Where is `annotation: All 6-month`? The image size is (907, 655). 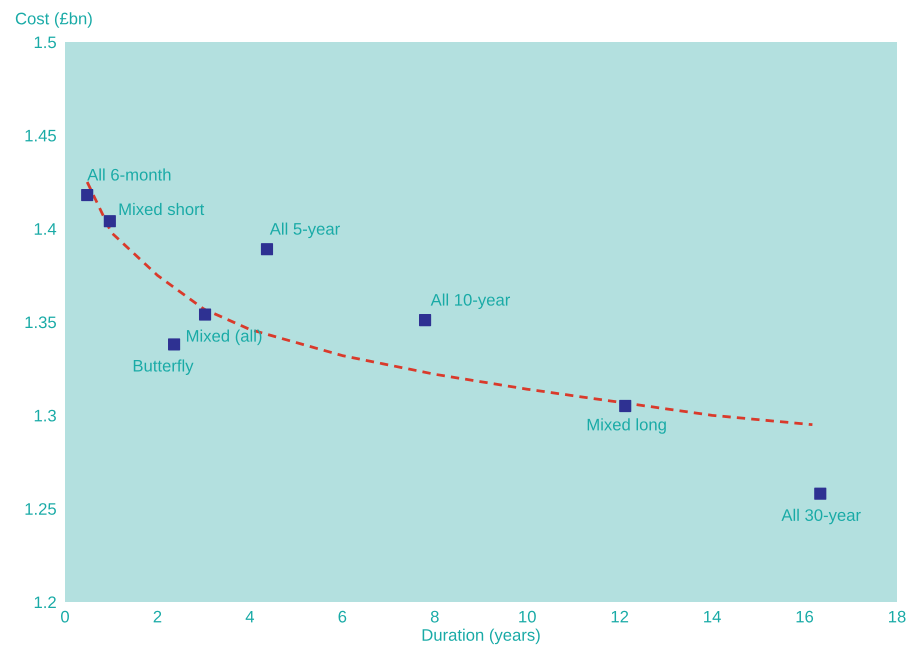 annotation: All 6-month is located at coordinates (128, 174).